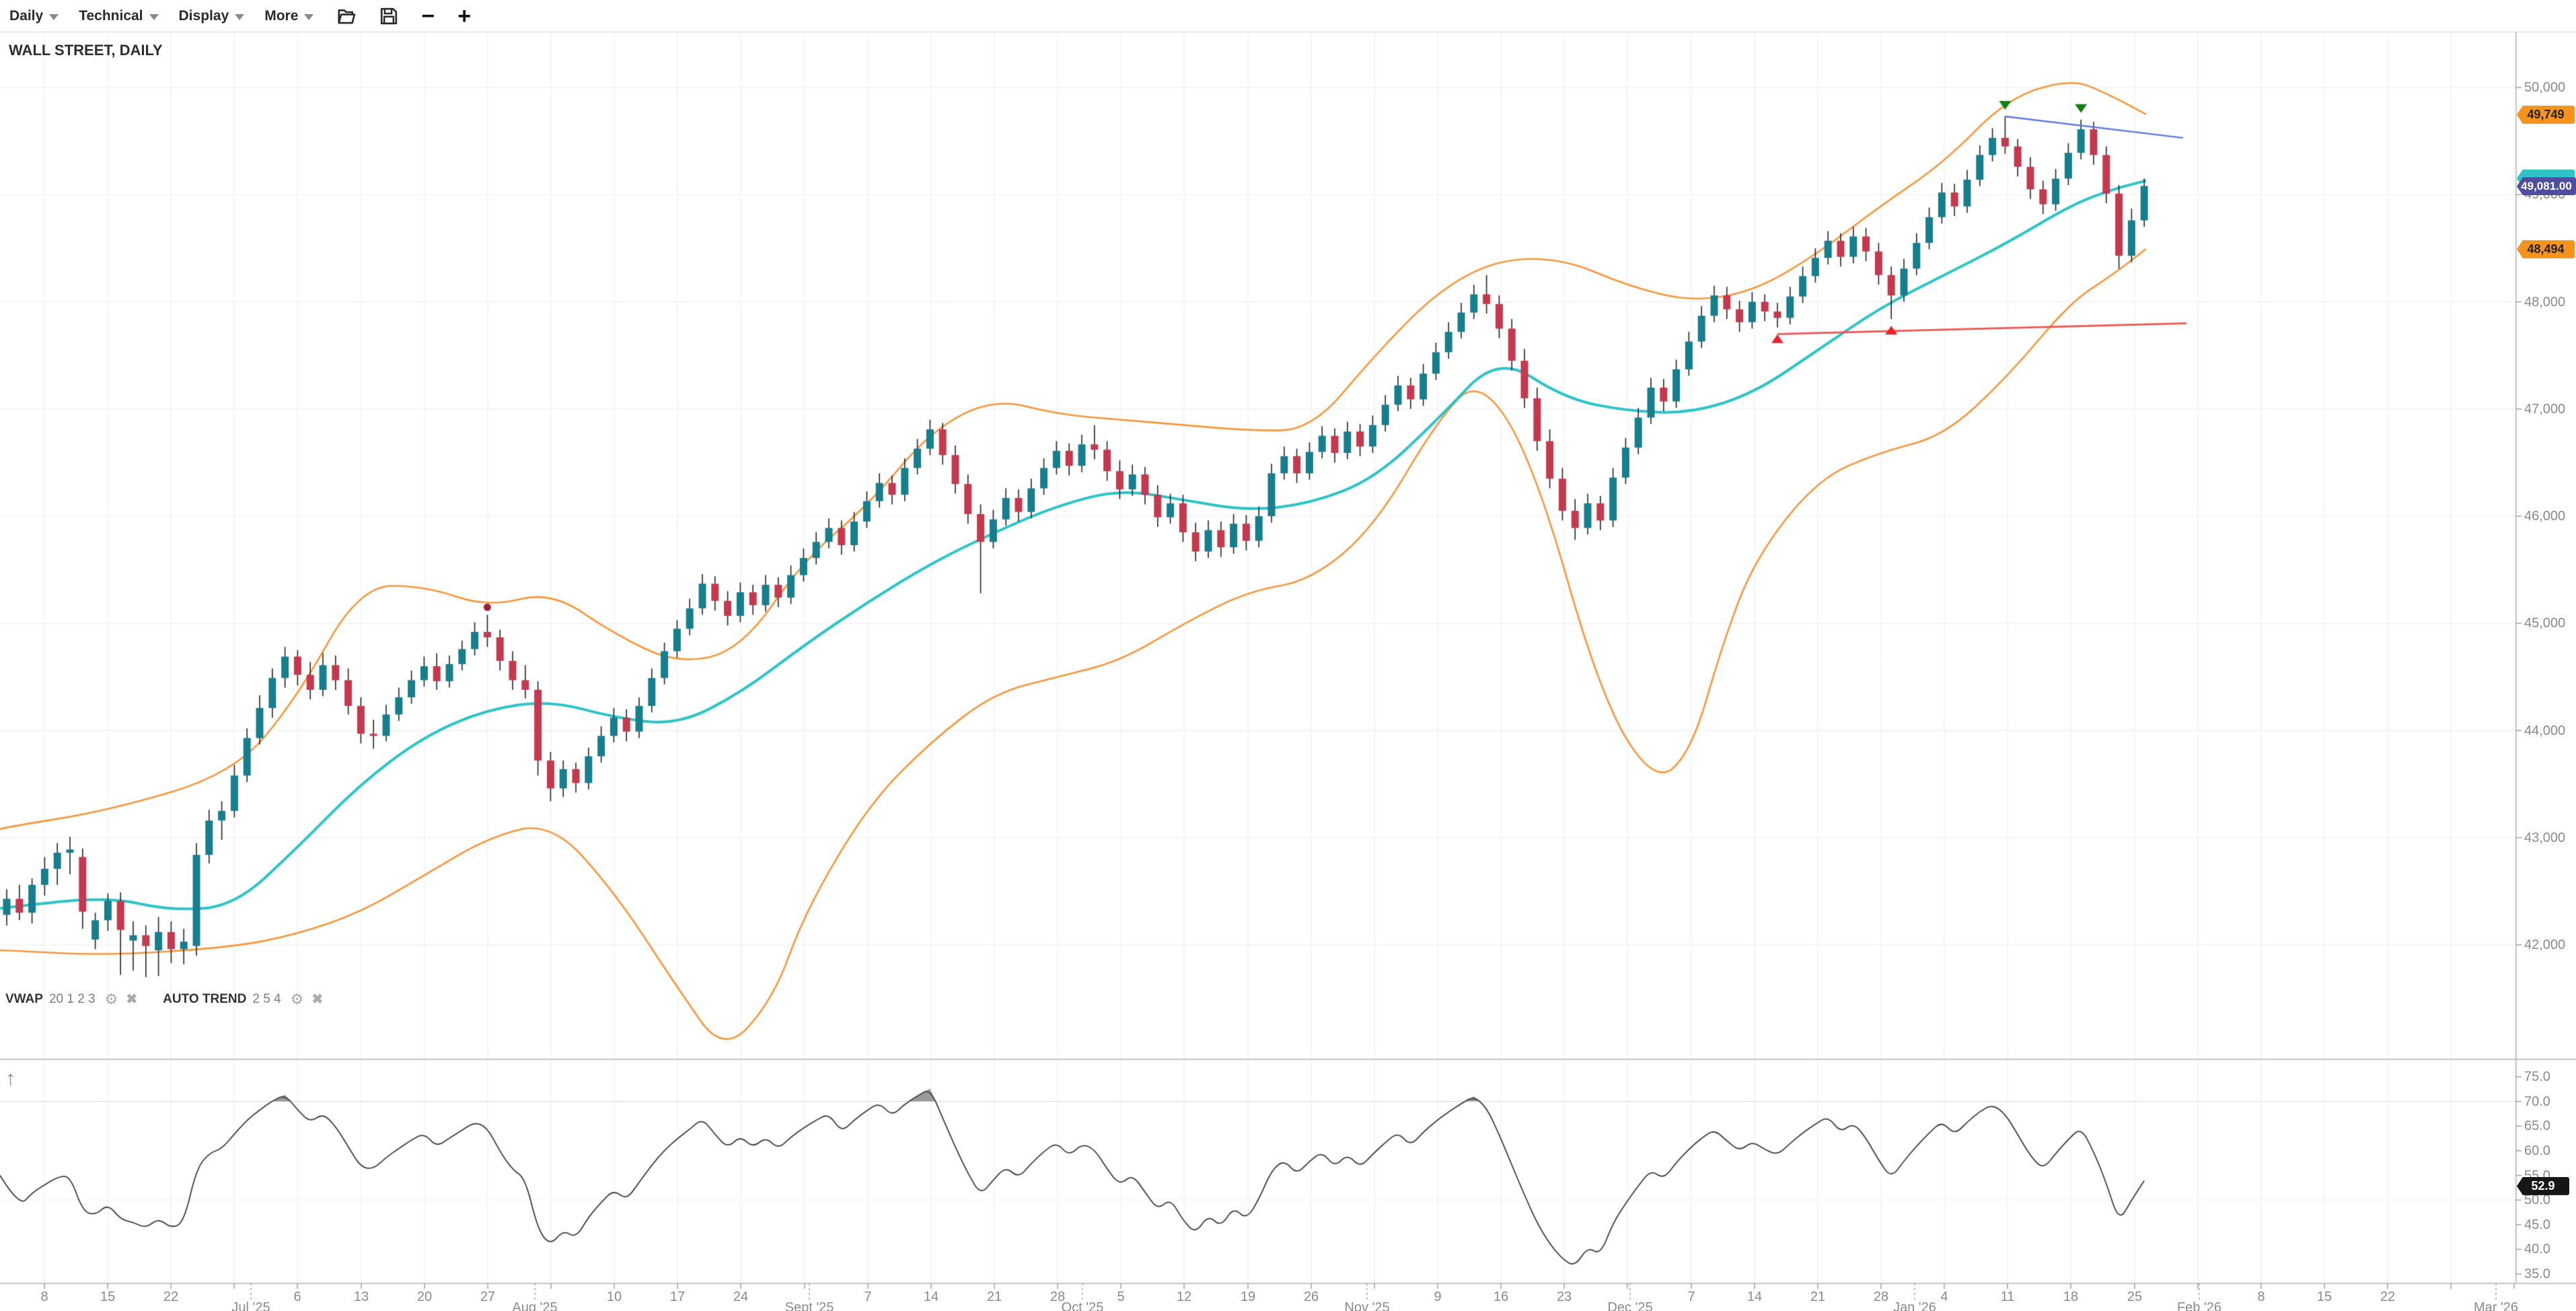 Image resolution: width=2576 pixels, height=1311 pixels. Describe the element at coordinates (614, 1297) in the screenshot. I see `date-tick-label: 10` at that location.